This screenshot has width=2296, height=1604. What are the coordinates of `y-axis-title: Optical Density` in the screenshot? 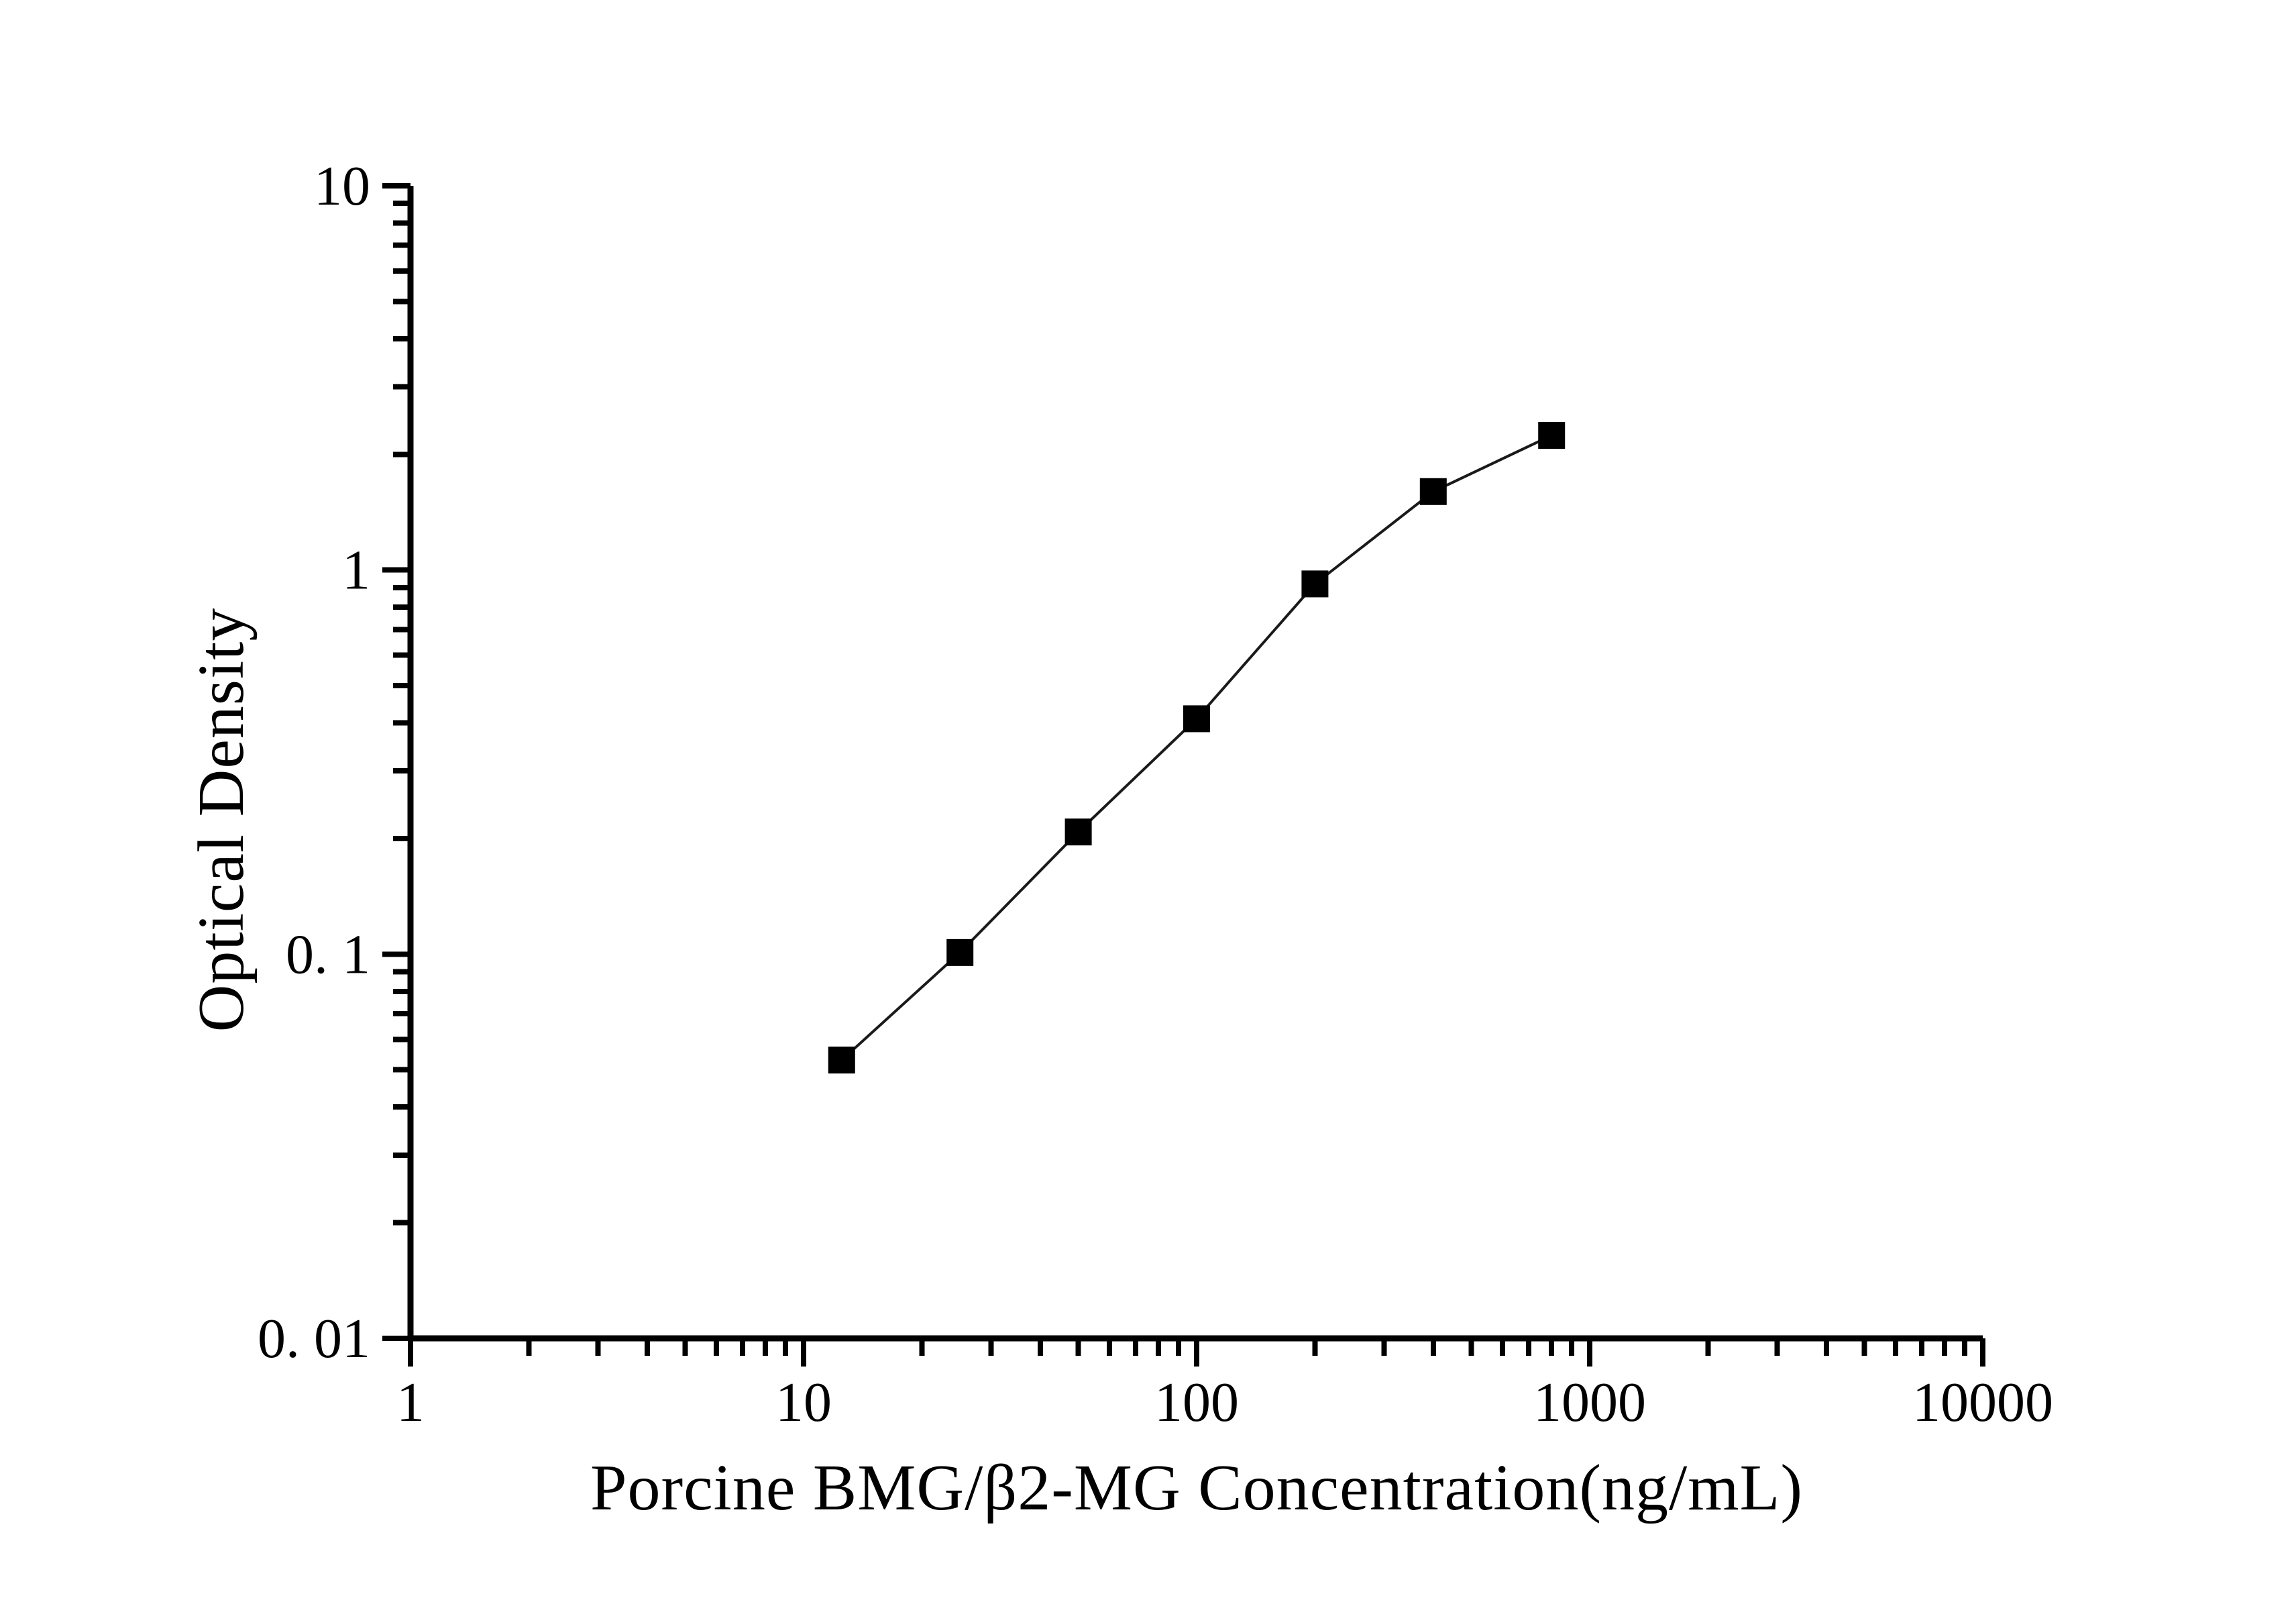 It's located at (221, 820).